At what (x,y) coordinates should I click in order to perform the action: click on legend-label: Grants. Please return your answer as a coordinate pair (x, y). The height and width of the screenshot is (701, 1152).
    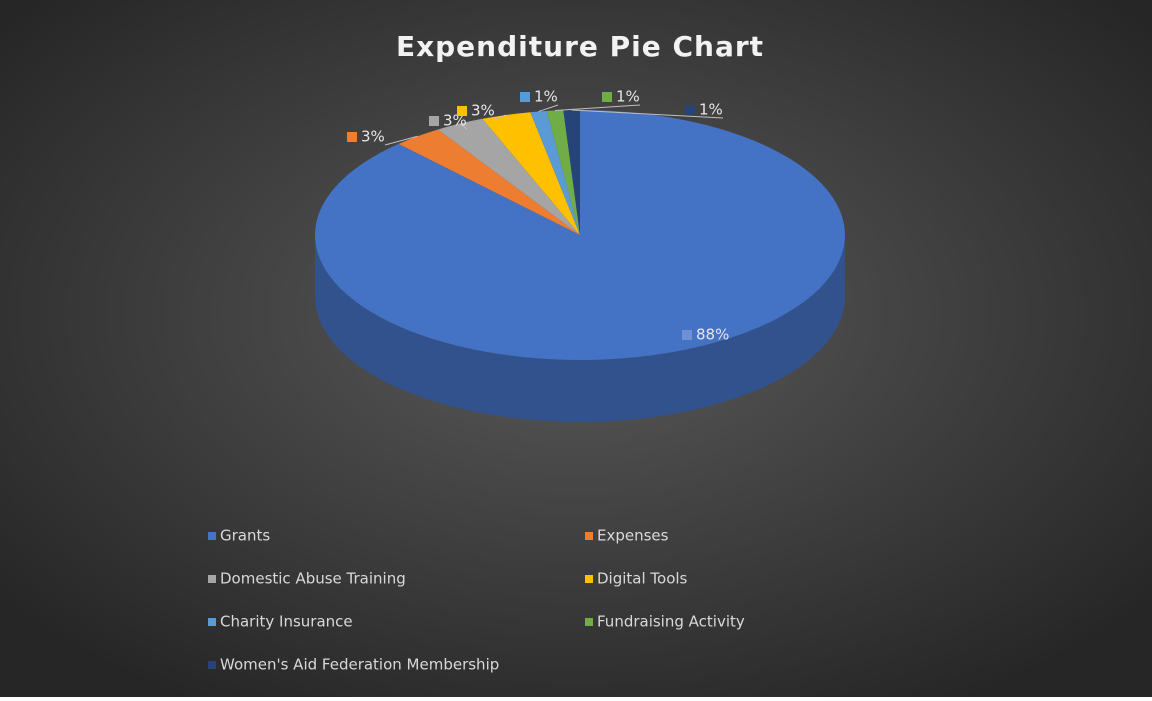
    Looking at the image, I should click on (245, 536).